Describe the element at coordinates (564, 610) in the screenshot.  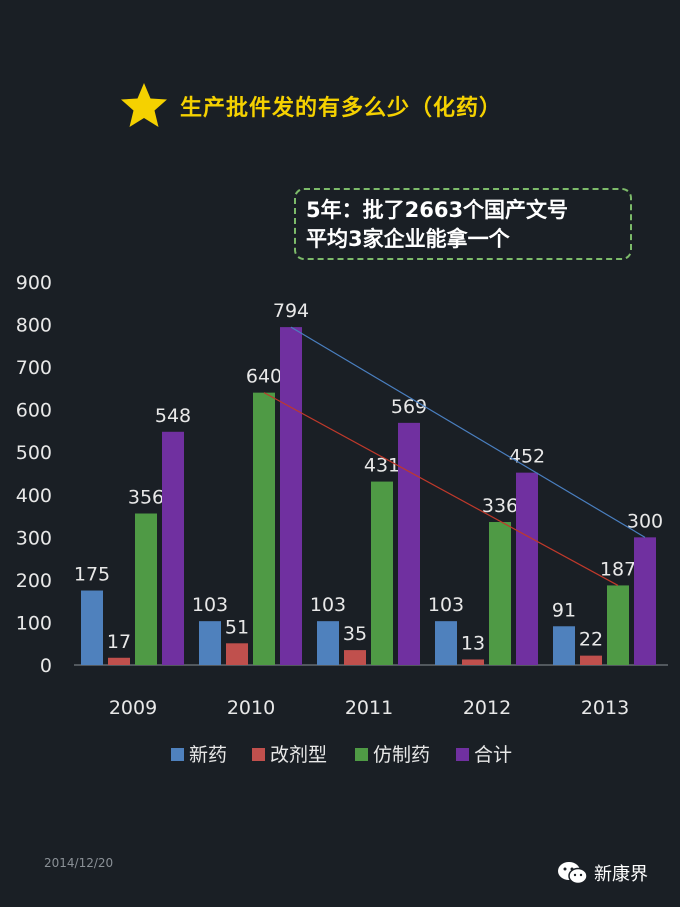
I see `data-label: 91` at that location.